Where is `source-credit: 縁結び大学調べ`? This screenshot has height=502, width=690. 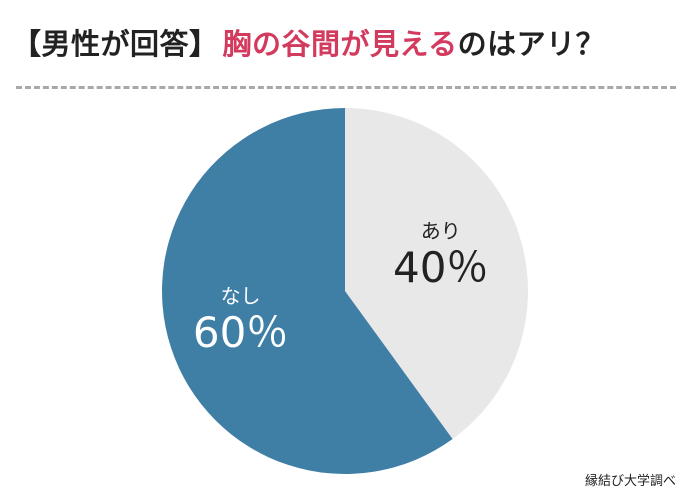 source-credit: 縁結び大学調べ is located at coordinates (630, 481).